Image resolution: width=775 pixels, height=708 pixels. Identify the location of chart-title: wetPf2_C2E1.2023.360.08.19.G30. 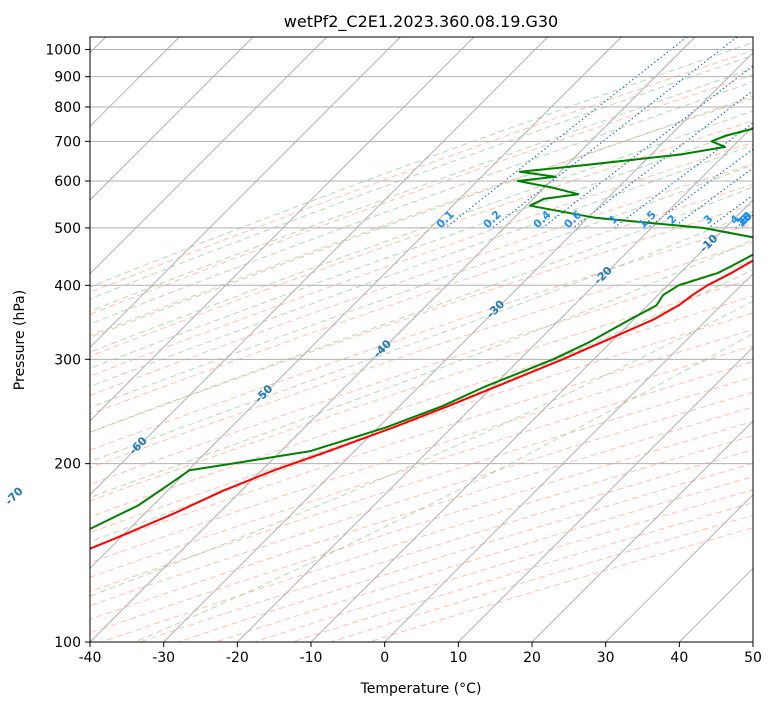
(421, 22).